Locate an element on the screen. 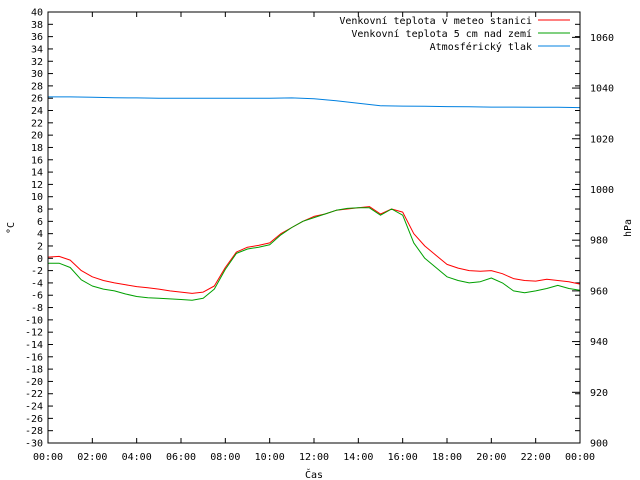  x-tick-label: 18:00 is located at coordinates (447, 457).